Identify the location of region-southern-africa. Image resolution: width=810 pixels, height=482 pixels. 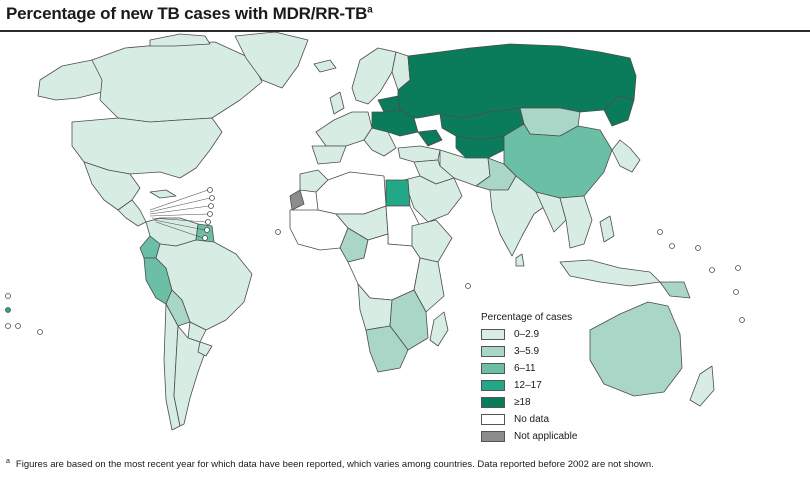
(387, 349).